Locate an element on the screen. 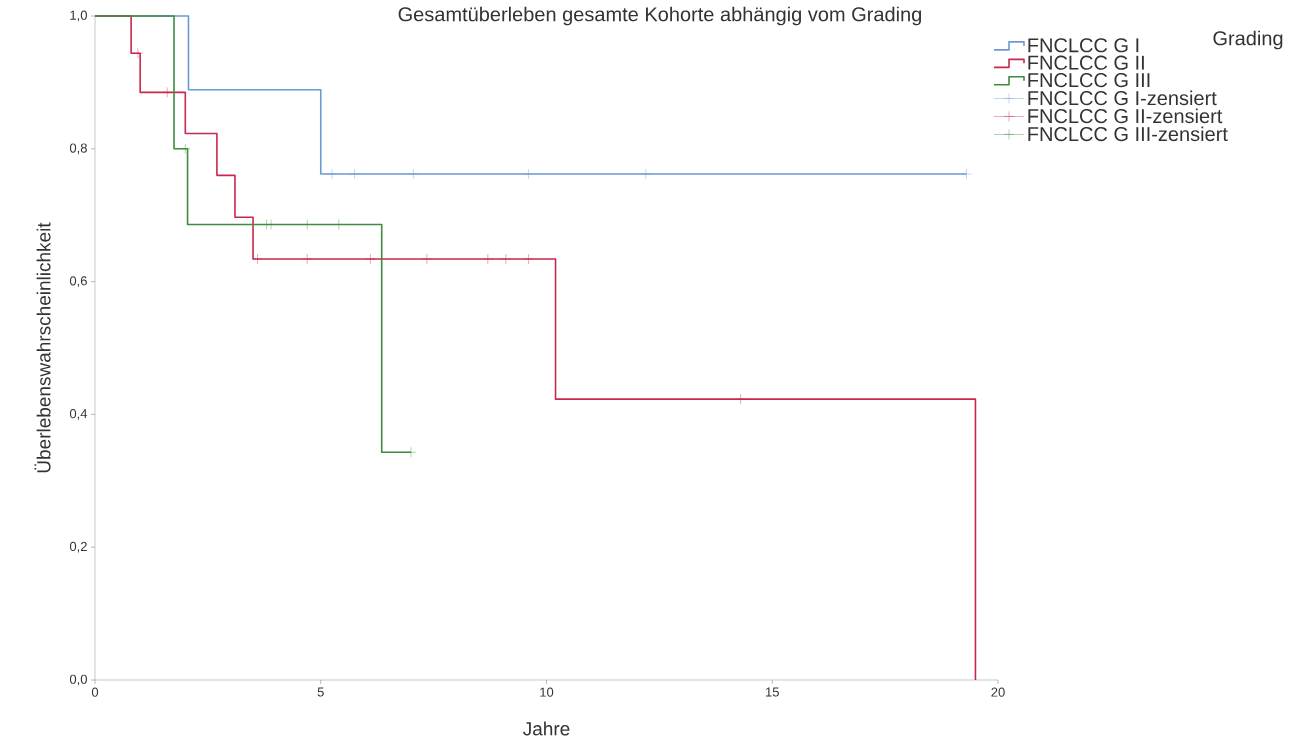  y-tick-label: 1,0 is located at coordinates (78, 16).